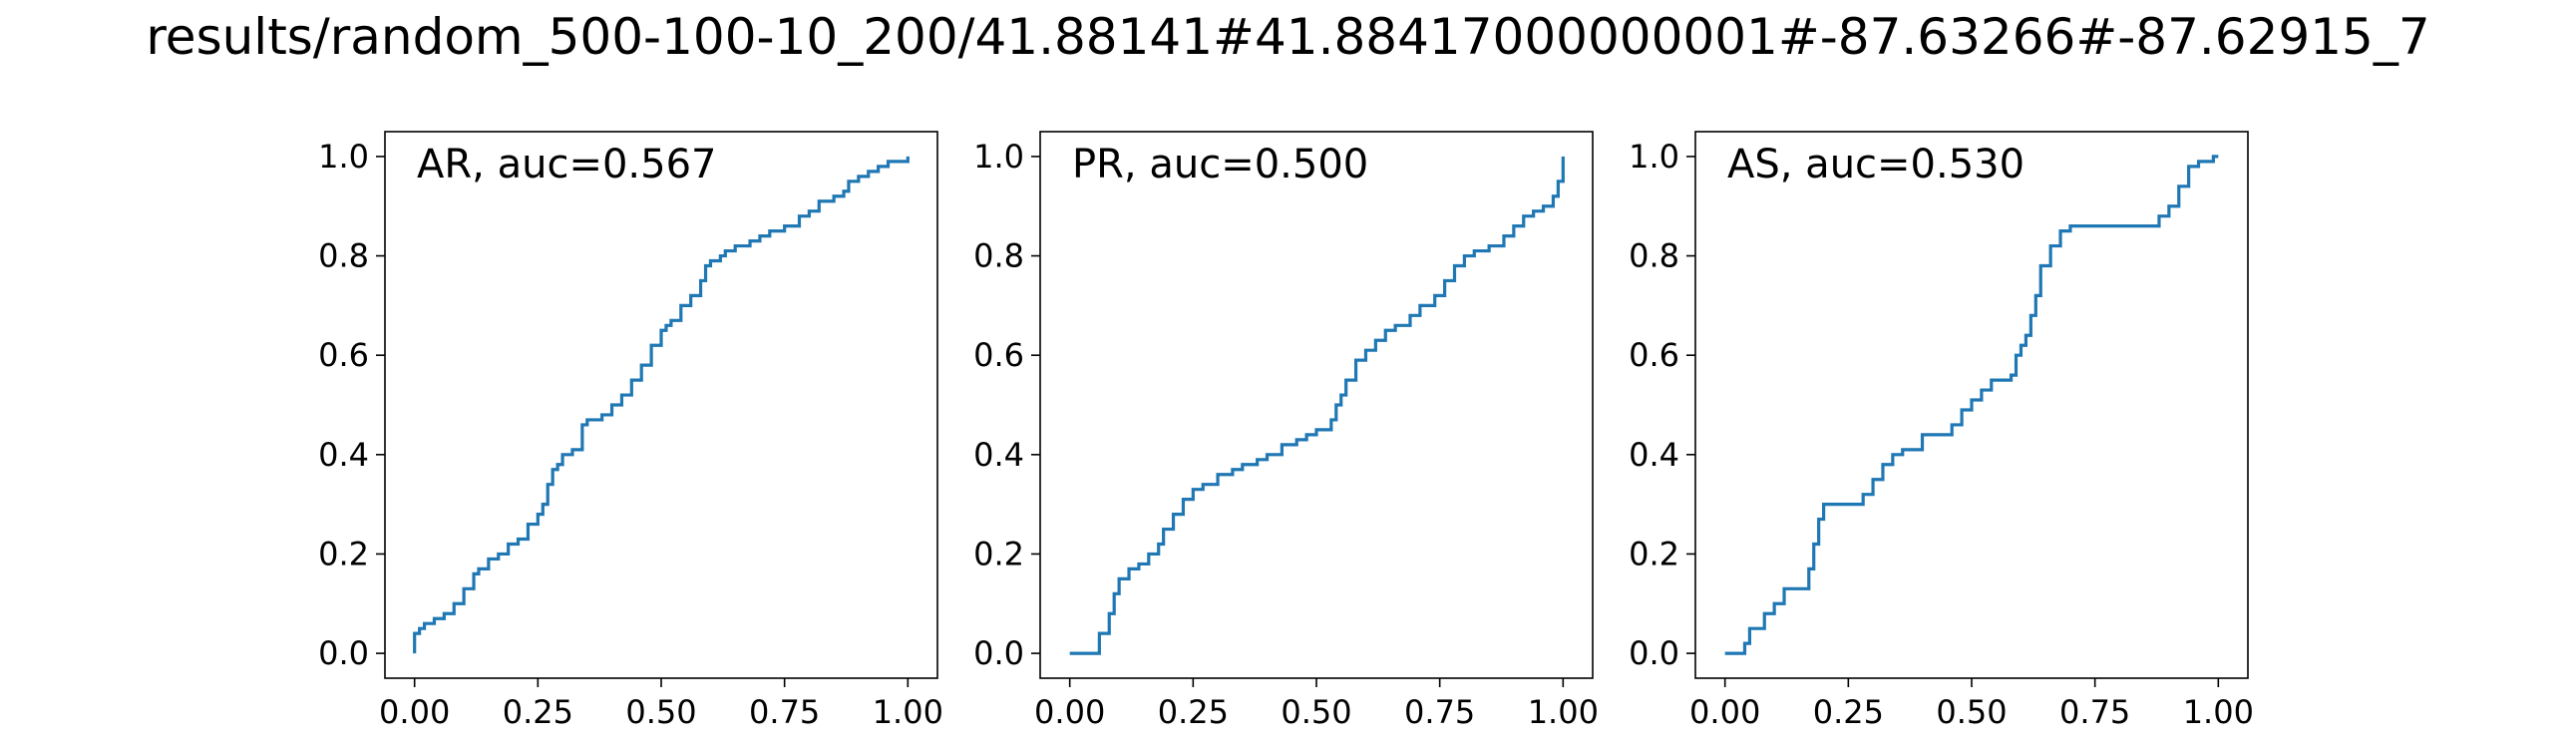 This screenshot has width=2576, height=751. Describe the element at coordinates (1875, 165) in the screenshot. I see `panel-title: AS, auc=0.530` at that location.